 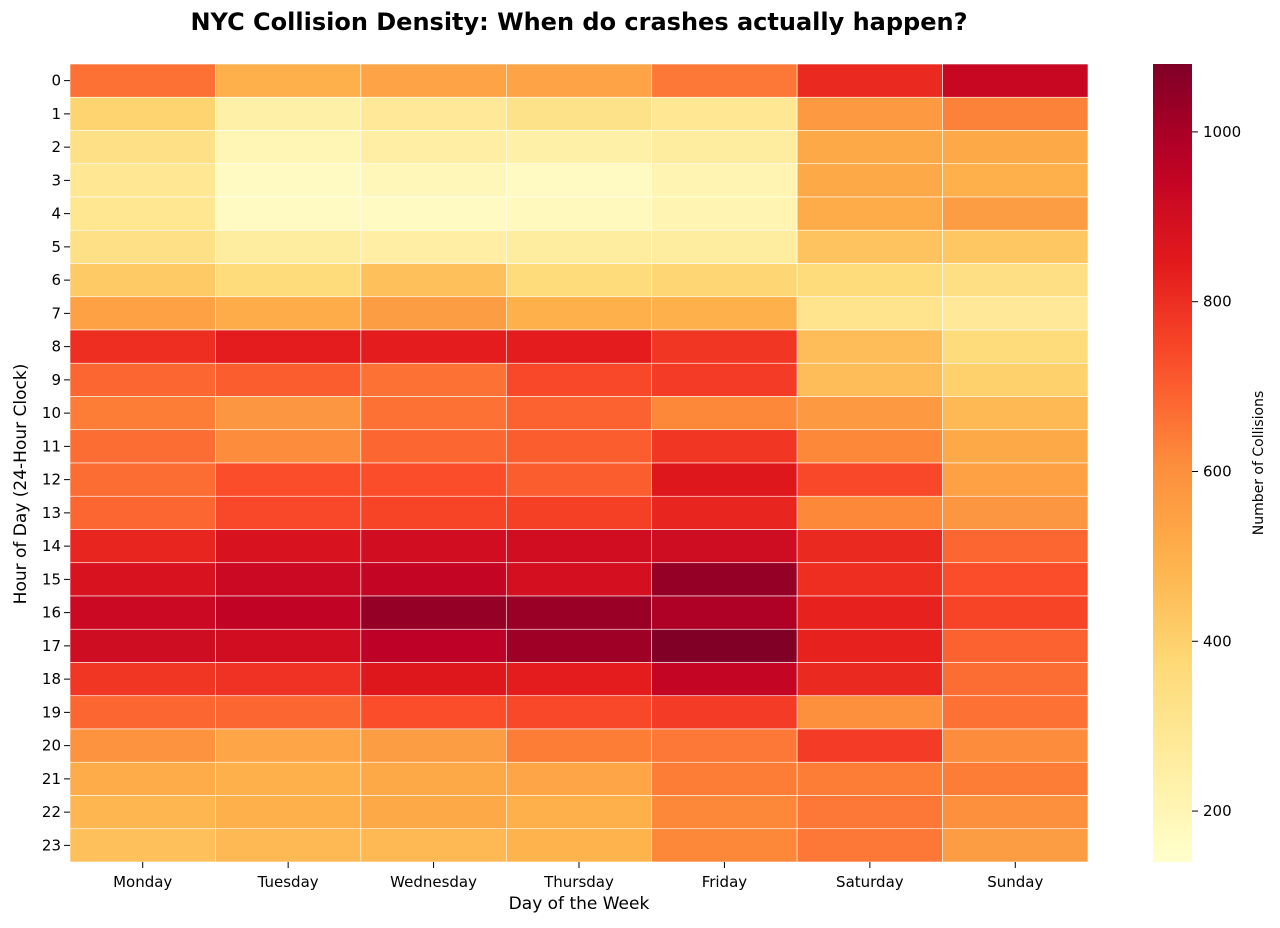 I want to click on y-tick-label: 7, so click(x=56, y=313).